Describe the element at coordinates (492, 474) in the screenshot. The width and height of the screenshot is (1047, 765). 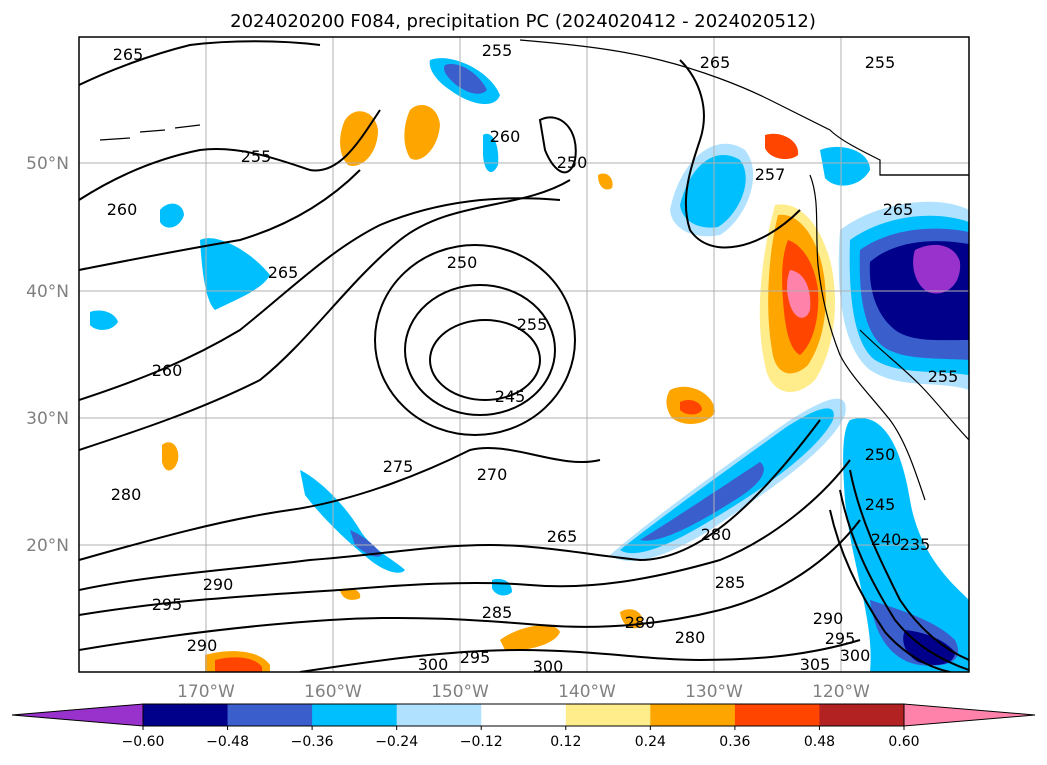
I see `contour-label: 270` at that location.